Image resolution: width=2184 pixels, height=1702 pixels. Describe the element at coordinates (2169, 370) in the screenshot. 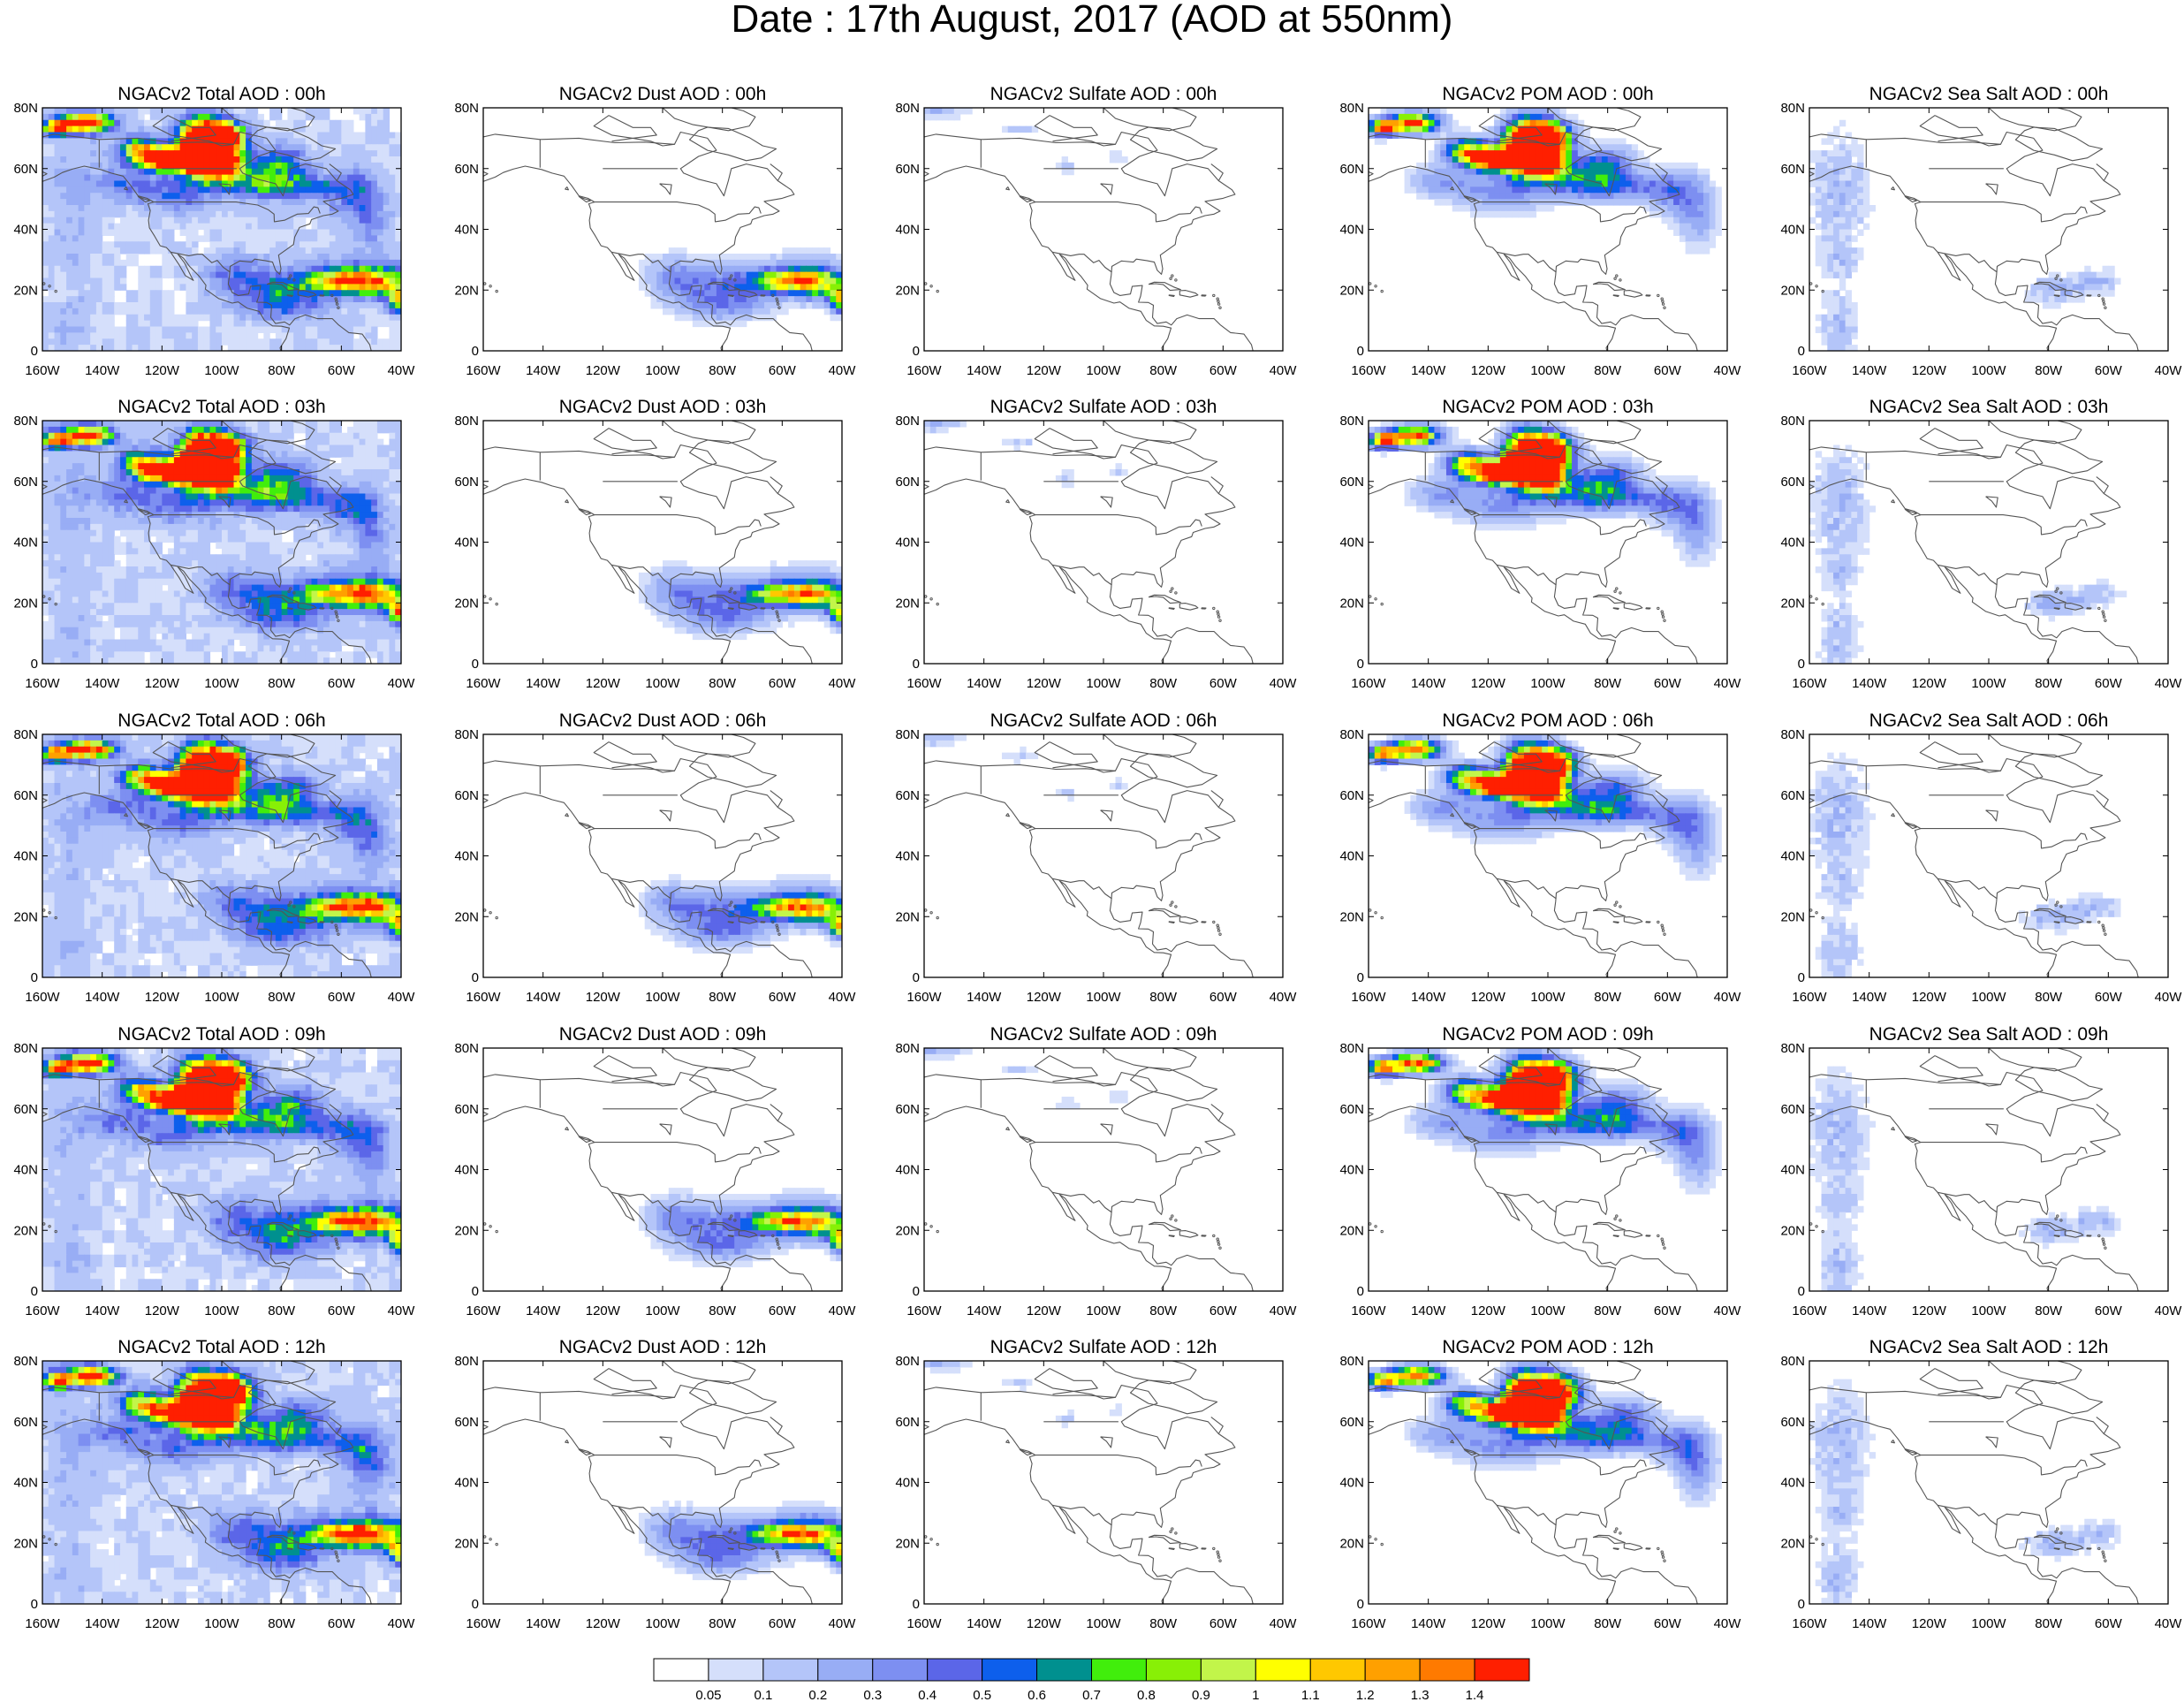

I see `lon-label: 40W` at that location.